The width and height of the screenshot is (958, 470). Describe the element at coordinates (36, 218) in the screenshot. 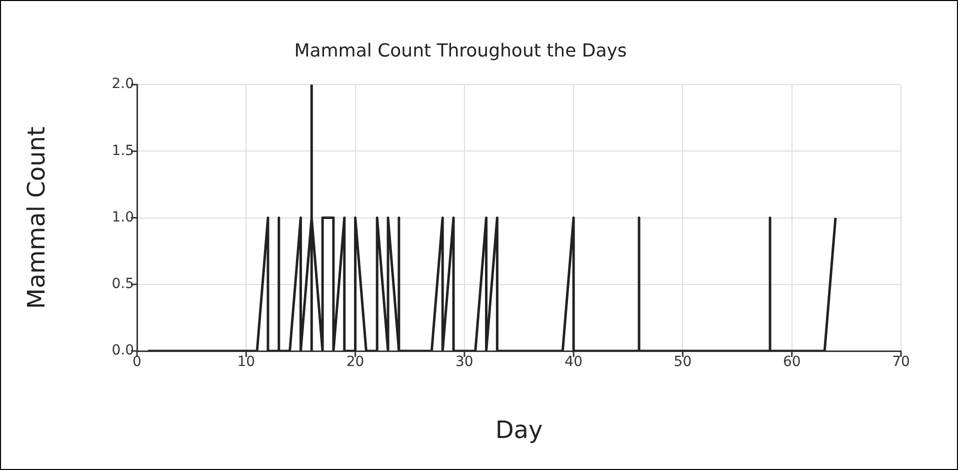

I see `y-axis-title: Mammal Count` at that location.